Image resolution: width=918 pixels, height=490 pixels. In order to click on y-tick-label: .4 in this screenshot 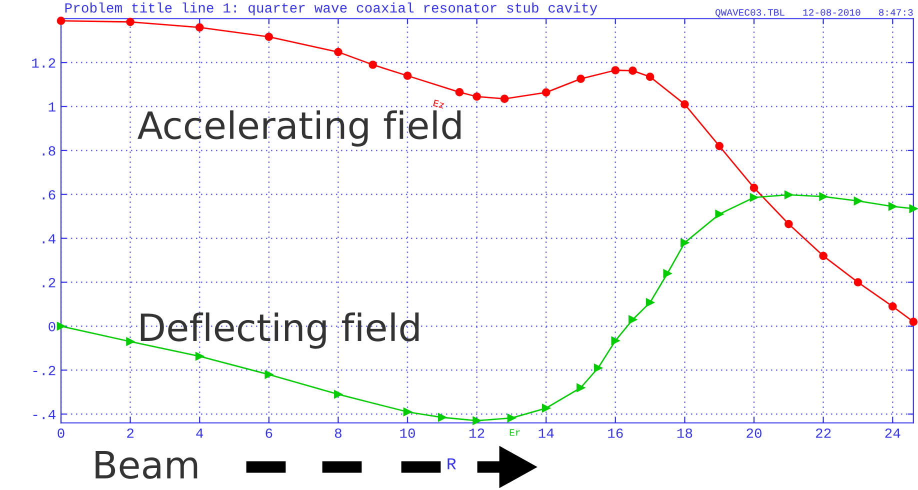, I will do `click(49, 239)`.